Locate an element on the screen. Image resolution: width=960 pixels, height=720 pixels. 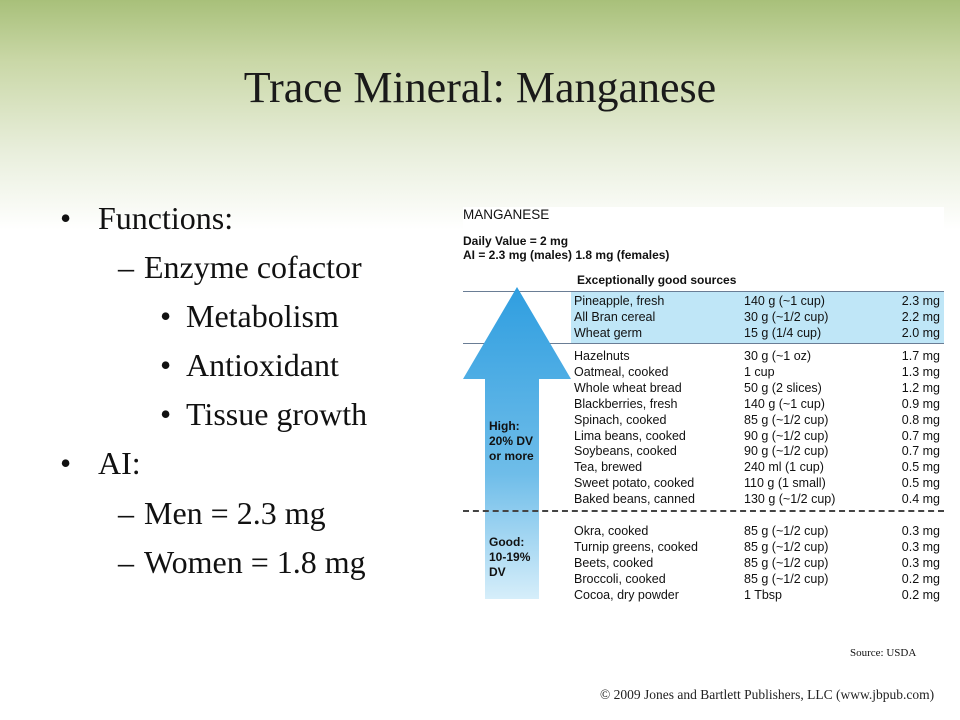
serving-size: 110 g (1 small) is located at coordinates (785, 483).